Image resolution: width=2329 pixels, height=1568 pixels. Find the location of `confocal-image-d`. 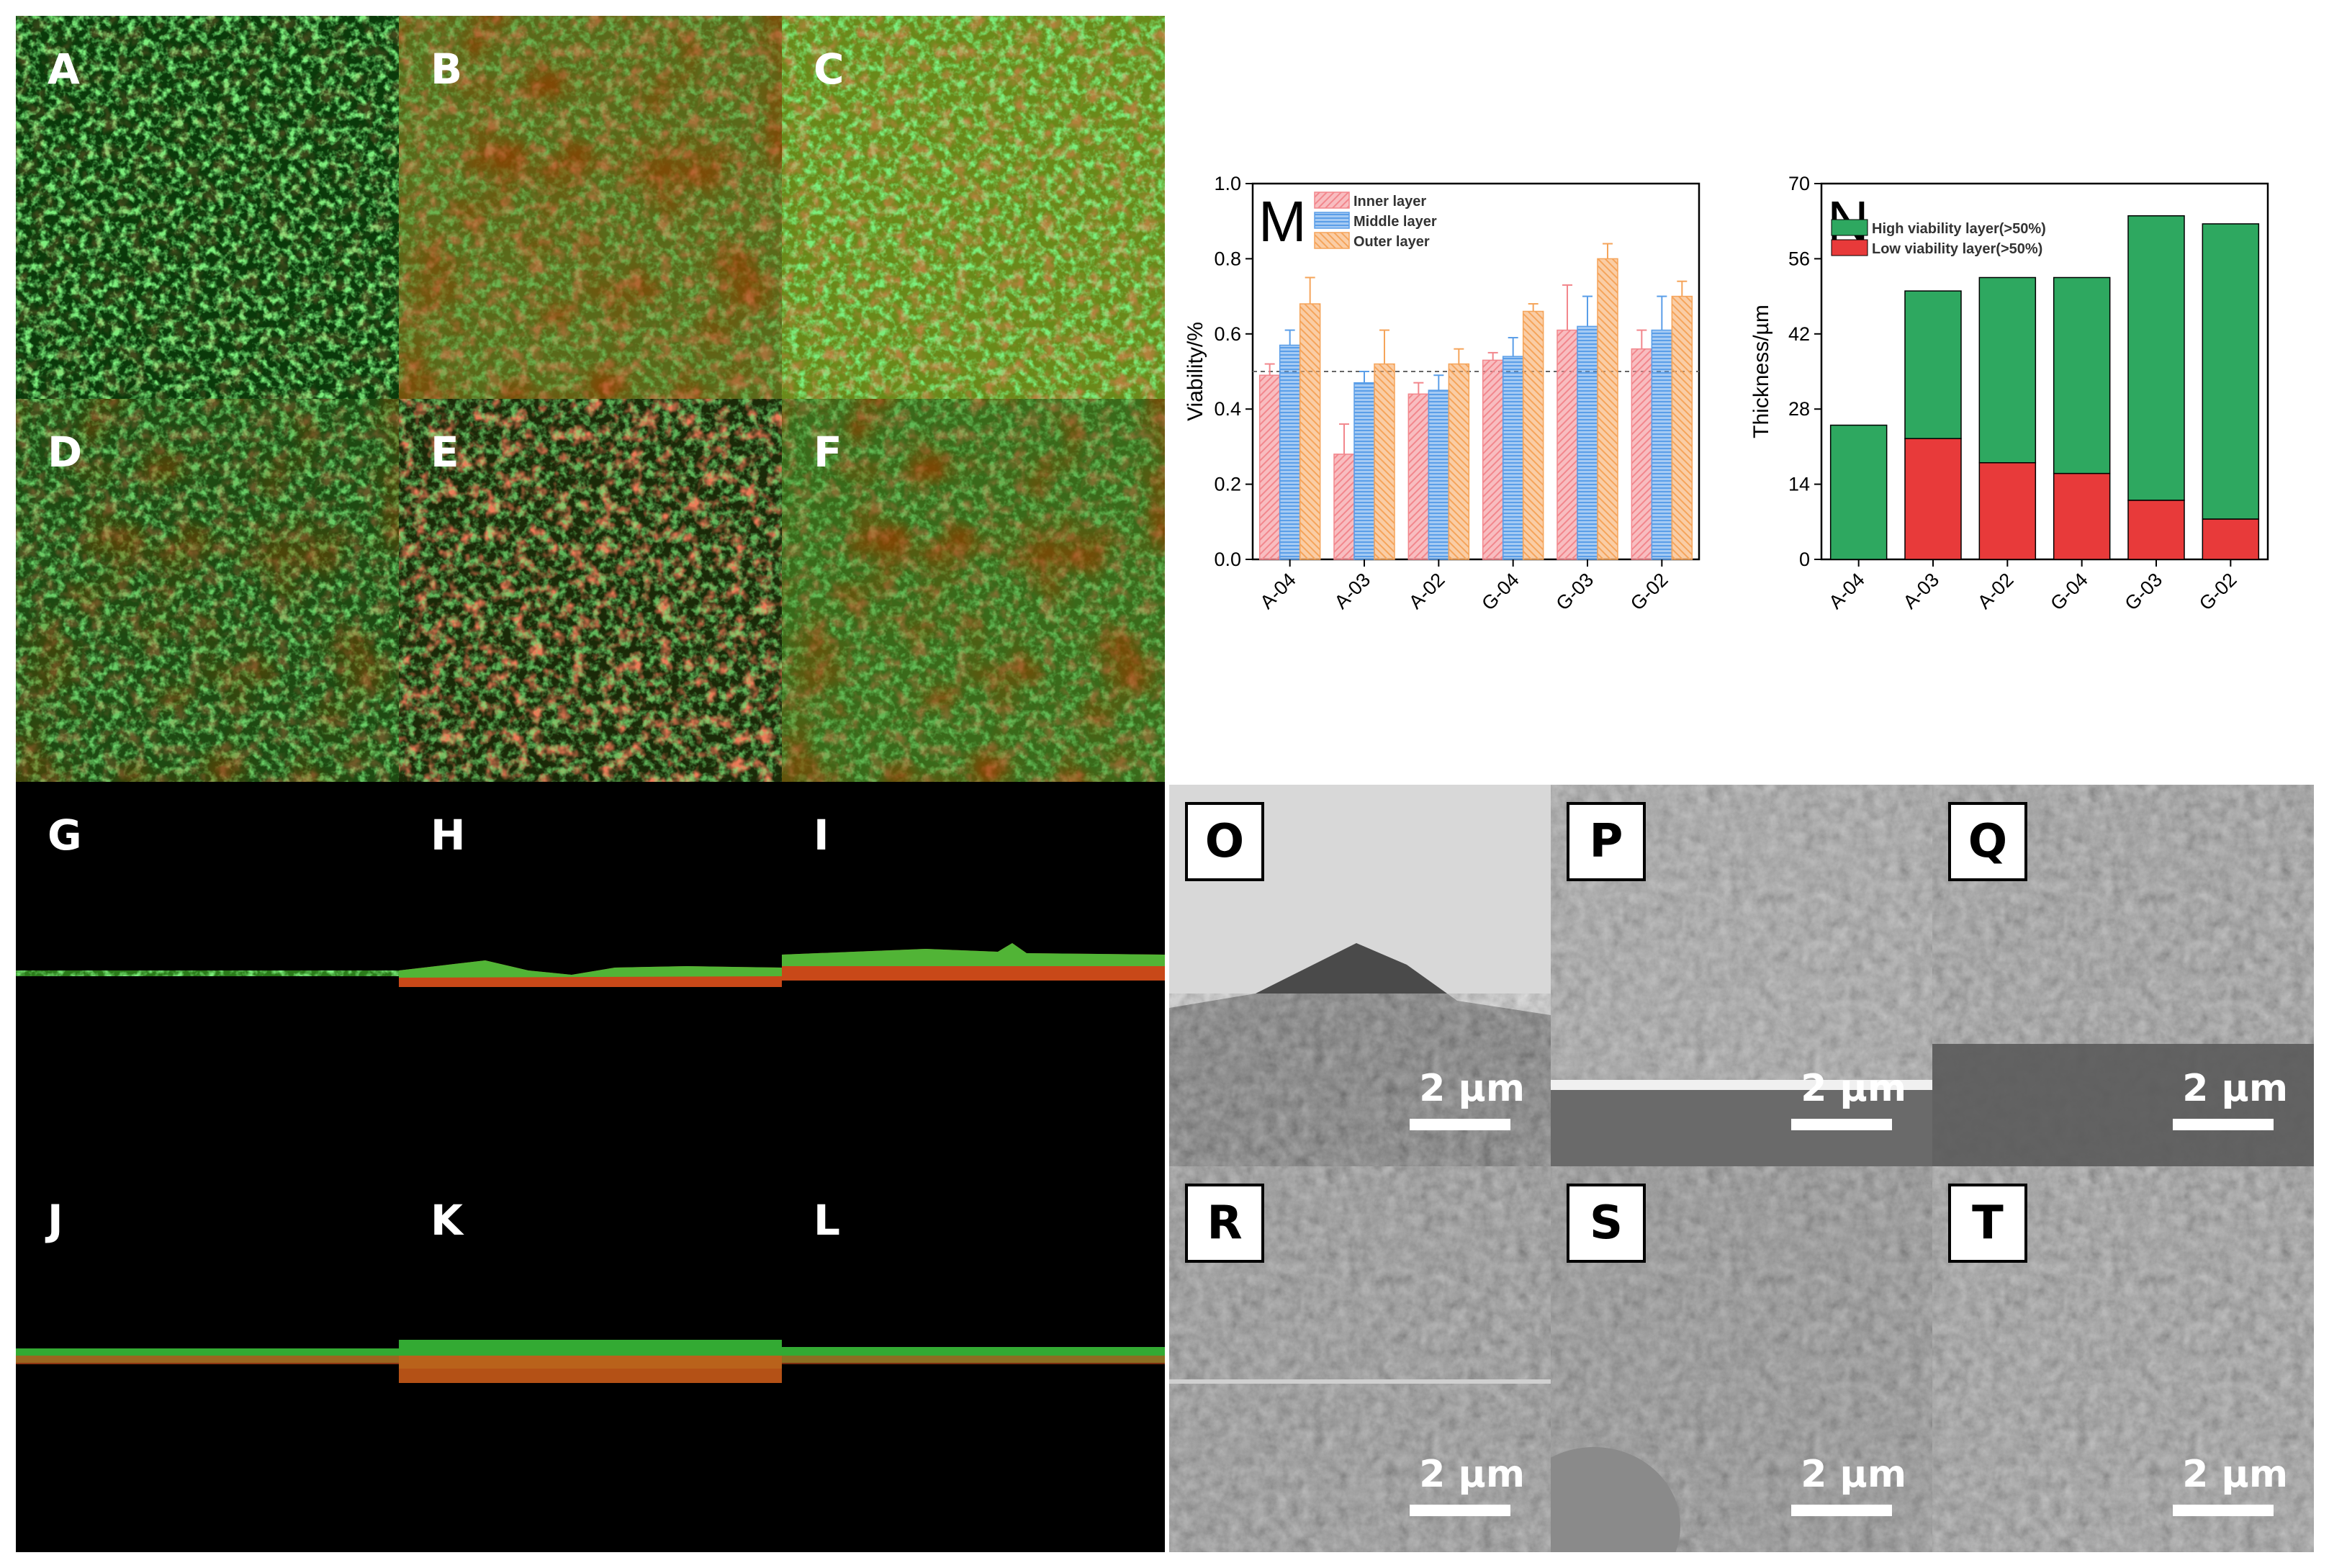

confocal-image-d is located at coordinates (207, 590).